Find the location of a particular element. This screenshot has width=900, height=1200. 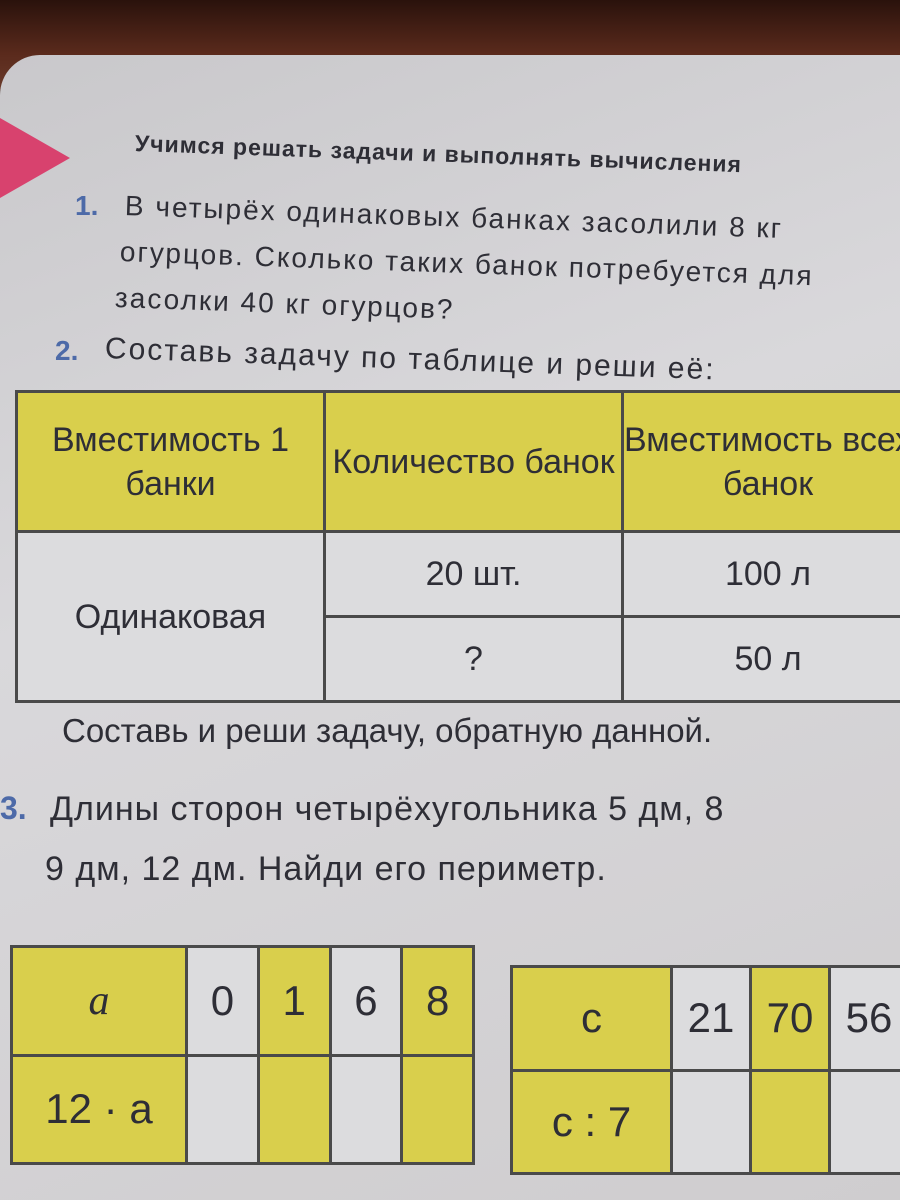

problem-text: 9 дм, 12 дм. Найди его периметр. is located at coordinates (326, 869).